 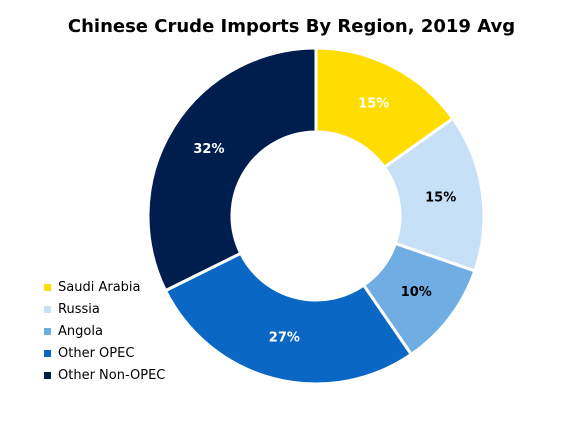 I want to click on slice-label-saudi-arabia: 15%, so click(x=373, y=104).